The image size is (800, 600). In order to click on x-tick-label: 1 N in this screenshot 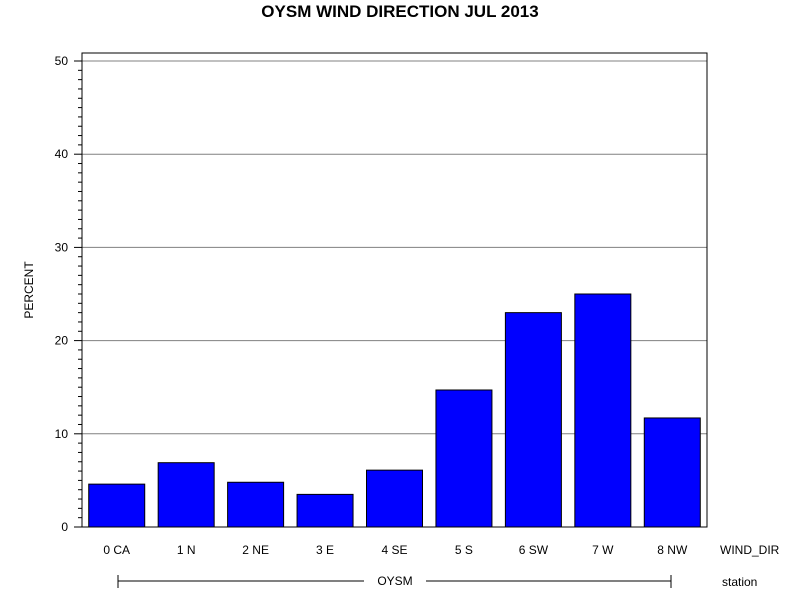, I will do `click(186, 550)`.